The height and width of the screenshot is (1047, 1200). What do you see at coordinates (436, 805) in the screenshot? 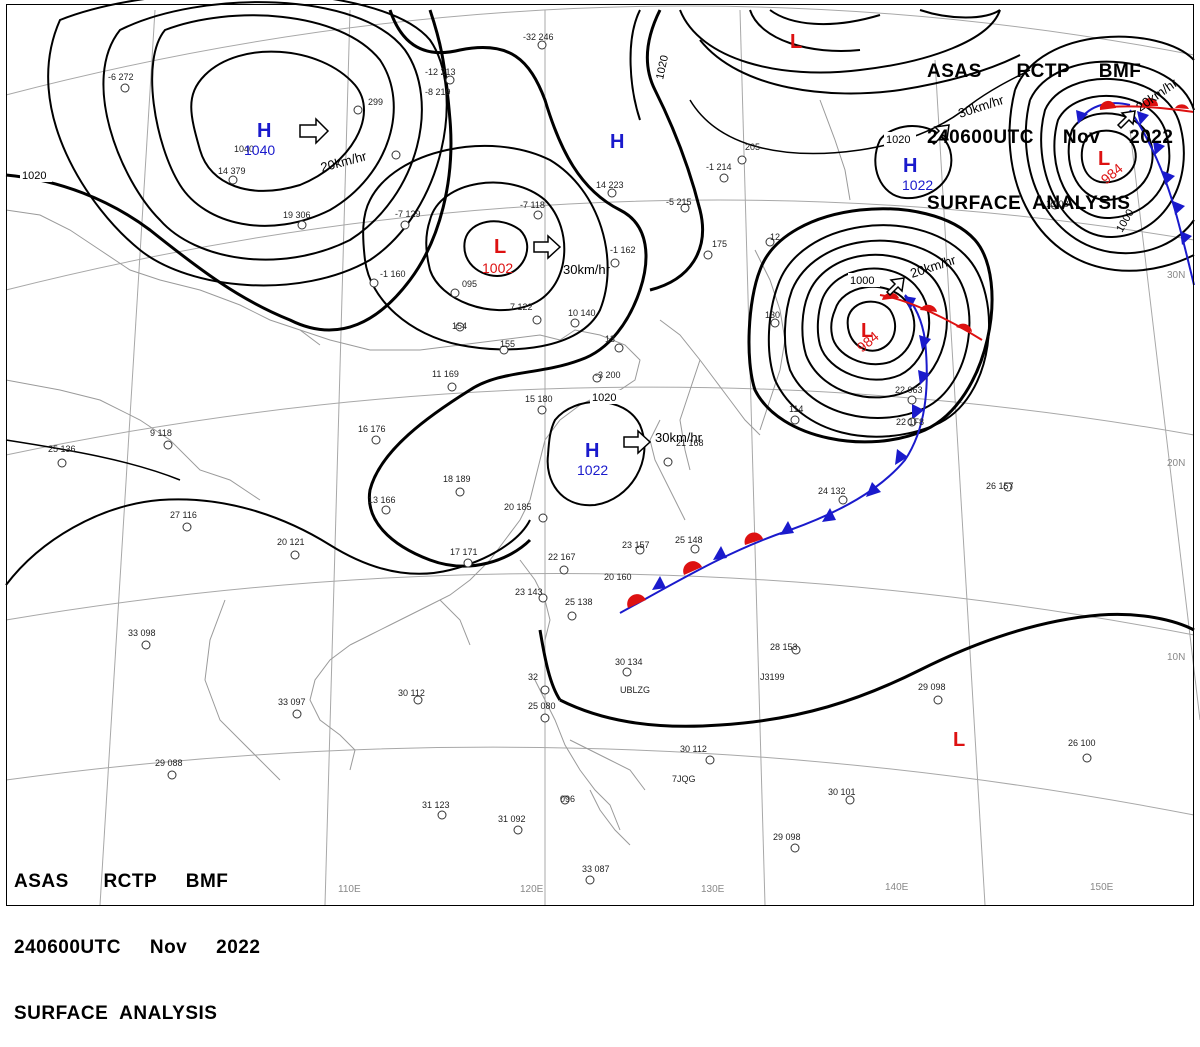
I see `station-label: 31 123` at bounding box center [436, 805].